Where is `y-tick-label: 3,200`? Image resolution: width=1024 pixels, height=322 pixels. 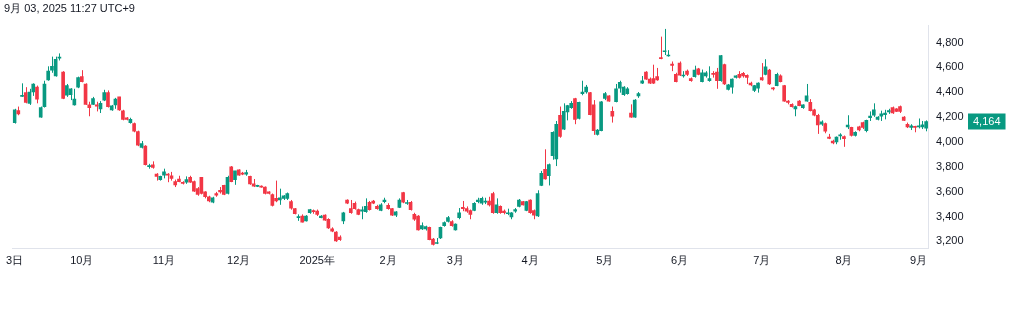
y-tick-label: 3,200 is located at coordinates (950, 240).